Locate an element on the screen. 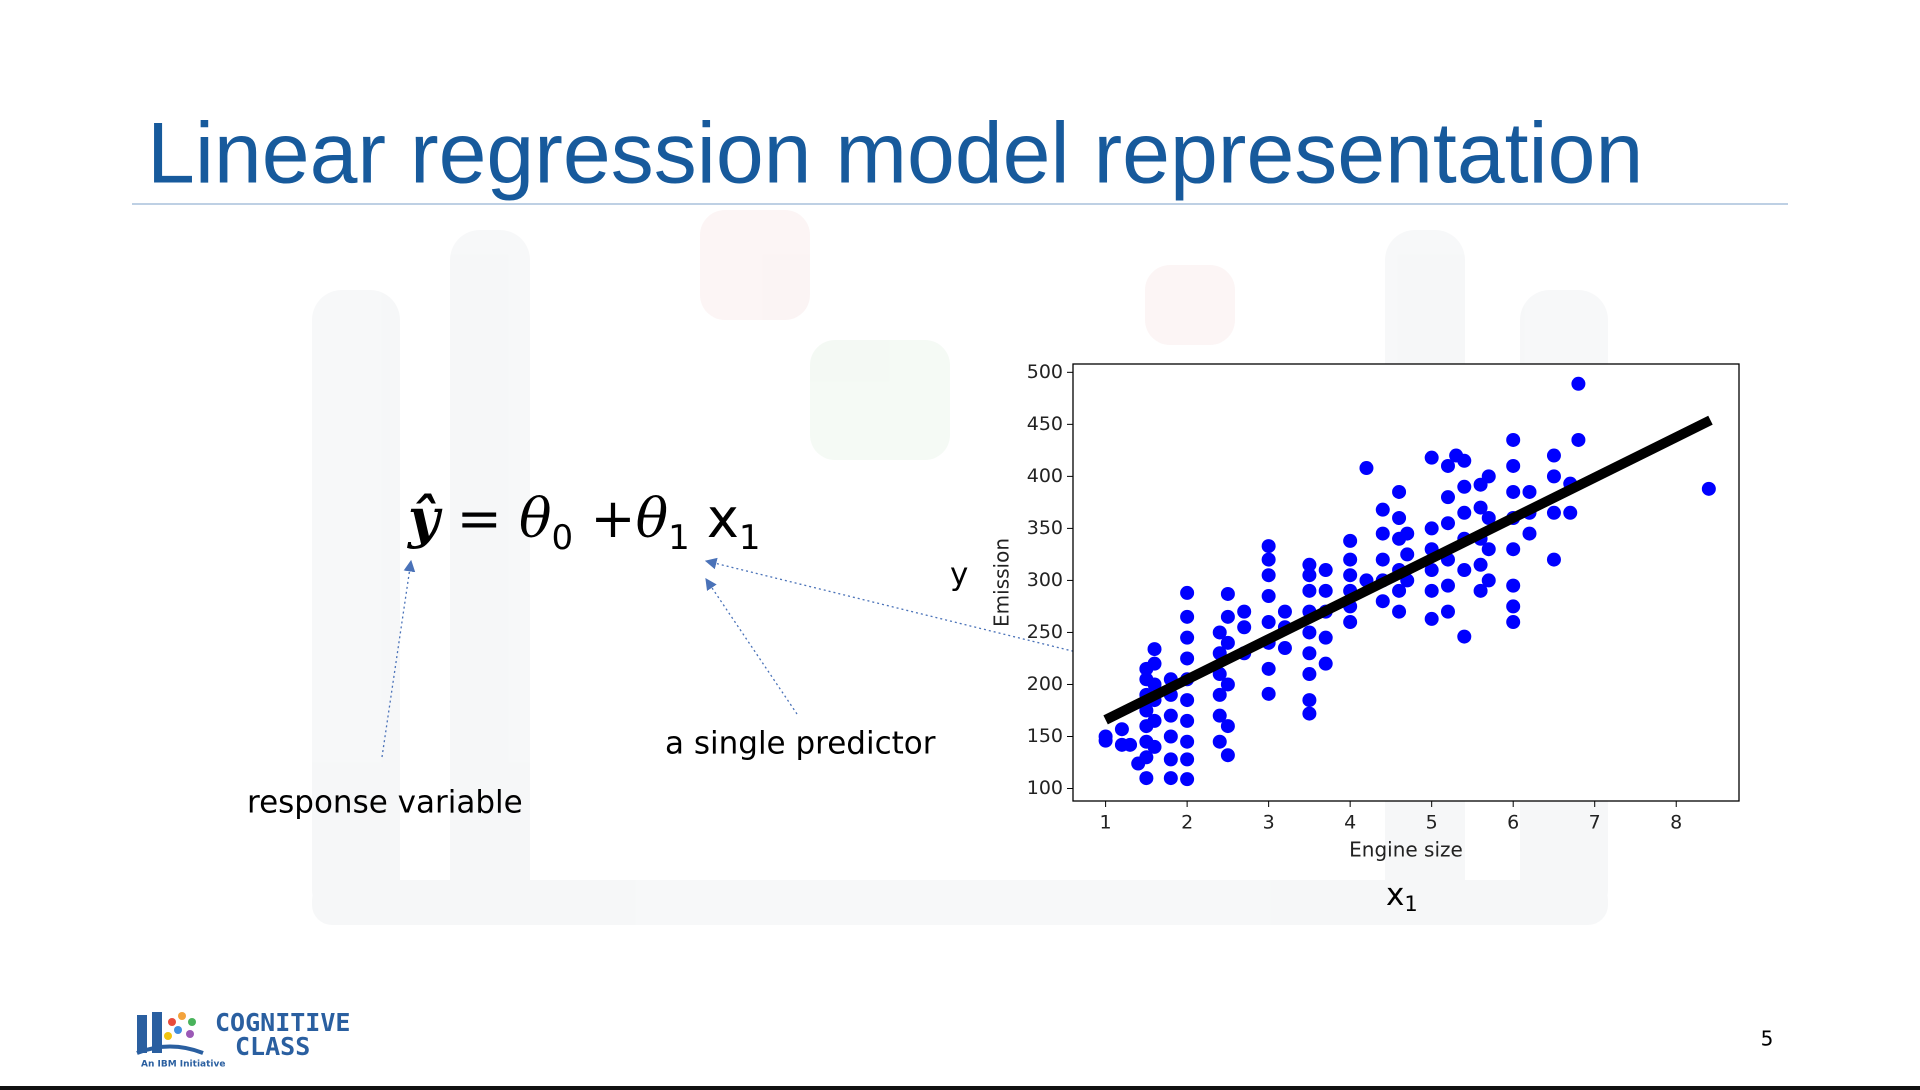  bottom-bar is located at coordinates (960, 1088).